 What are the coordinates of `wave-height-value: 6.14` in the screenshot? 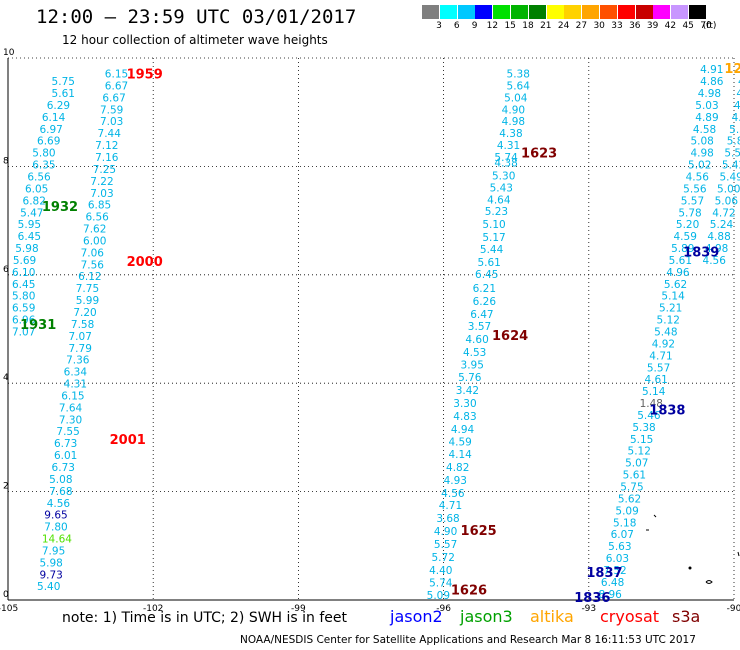 It's located at (54, 118).